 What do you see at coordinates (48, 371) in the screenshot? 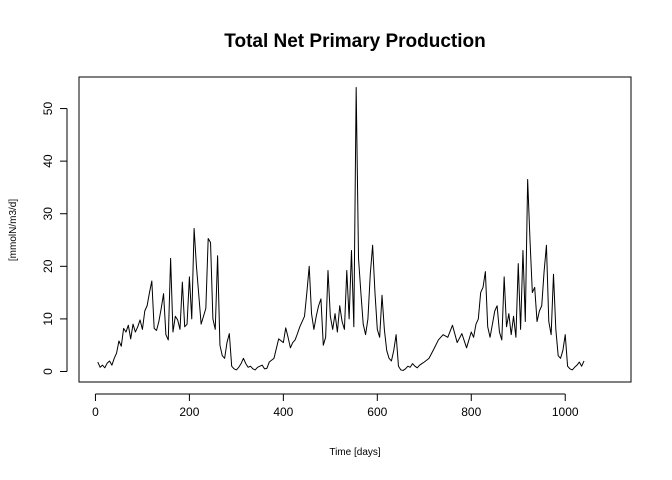
I see `y-tick-label-0: 0` at bounding box center [48, 371].